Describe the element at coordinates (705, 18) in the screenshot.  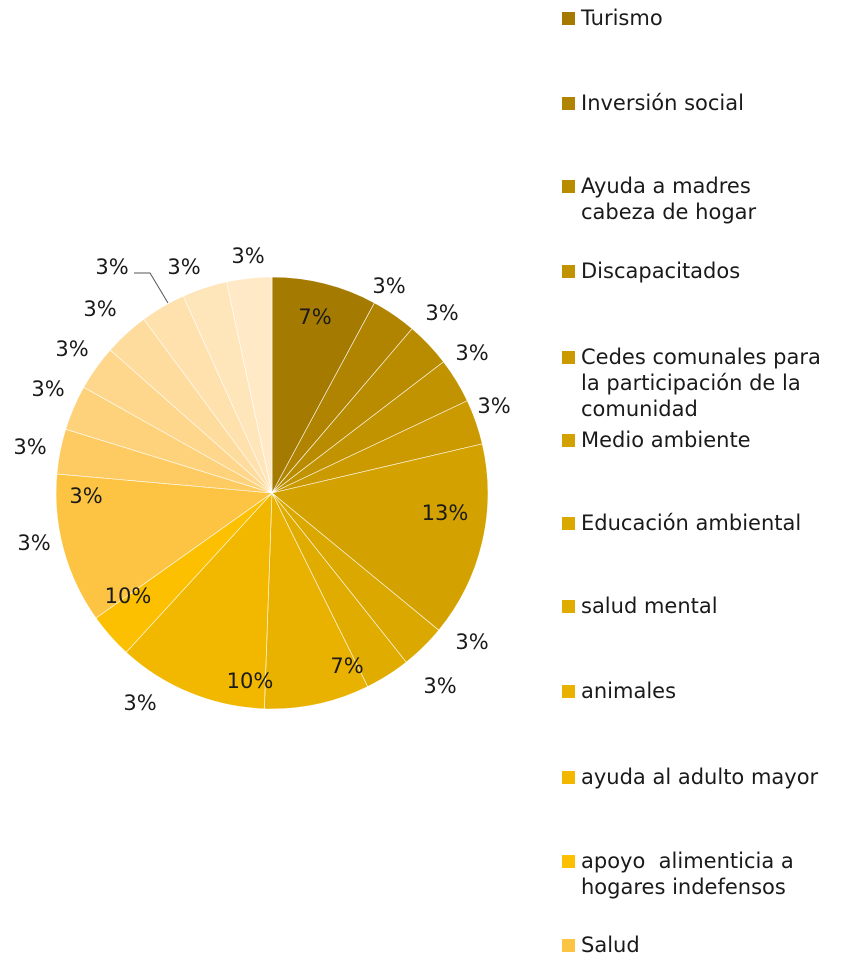
I see `legend-item: Turismo` at that location.